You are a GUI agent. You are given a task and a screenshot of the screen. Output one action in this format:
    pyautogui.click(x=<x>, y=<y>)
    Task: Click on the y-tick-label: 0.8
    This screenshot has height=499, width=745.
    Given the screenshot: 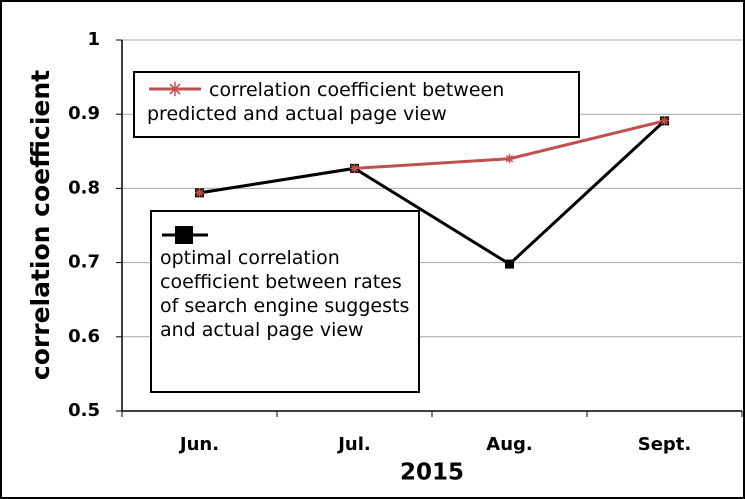 What is the action you would take?
    pyautogui.click(x=84, y=187)
    